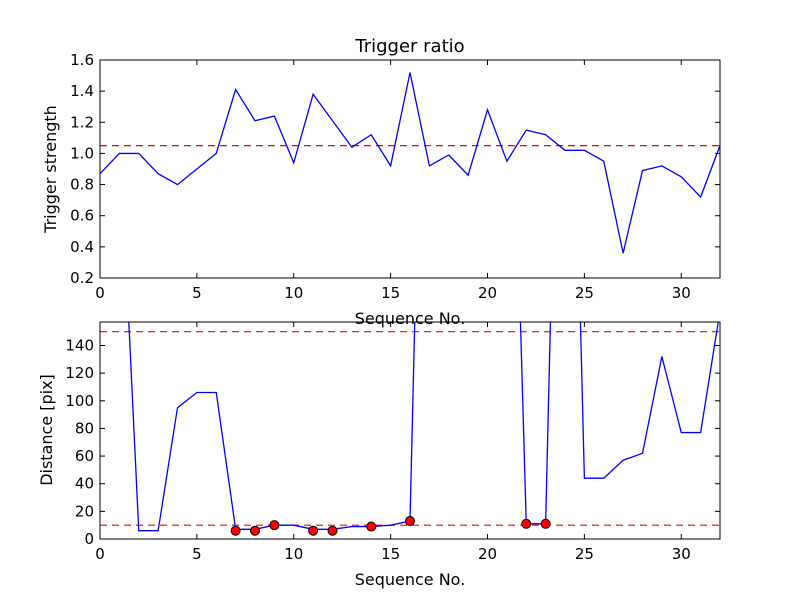 The height and width of the screenshot is (600, 800). I want to click on y-axis-label: Distance [pix], so click(46, 430).